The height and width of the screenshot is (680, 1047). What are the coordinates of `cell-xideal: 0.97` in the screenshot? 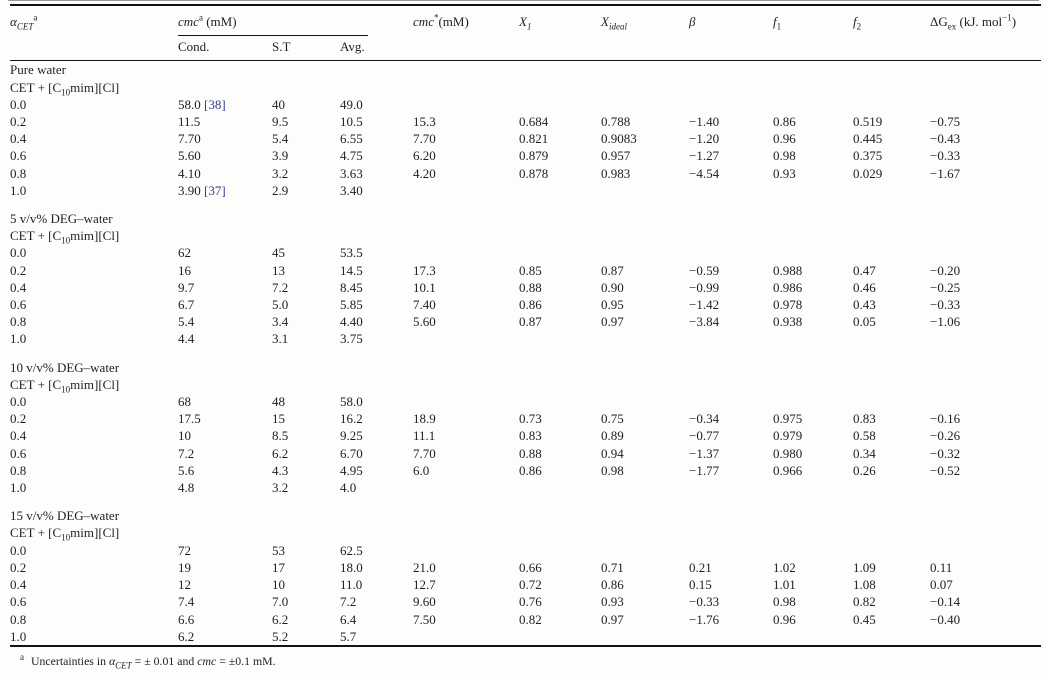 It's located at (612, 619).